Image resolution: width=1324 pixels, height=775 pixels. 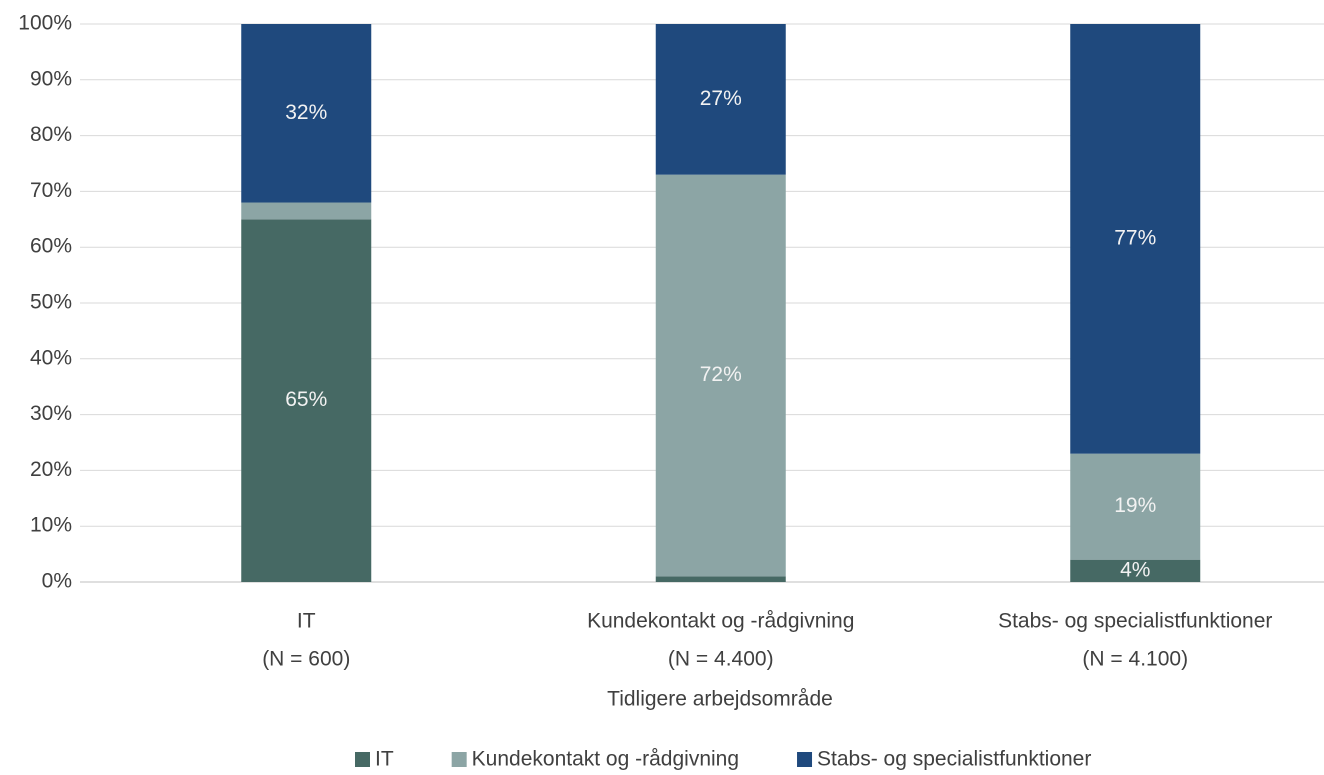 What do you see at coordinates (45, 23) in the screenshot?
I see `y-tick-label: 100%` at bounding box center [45, 23].